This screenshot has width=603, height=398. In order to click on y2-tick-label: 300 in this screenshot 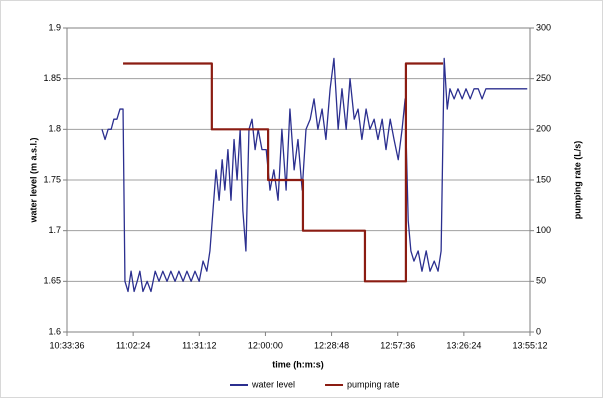, I will do `click(543, 27)`.